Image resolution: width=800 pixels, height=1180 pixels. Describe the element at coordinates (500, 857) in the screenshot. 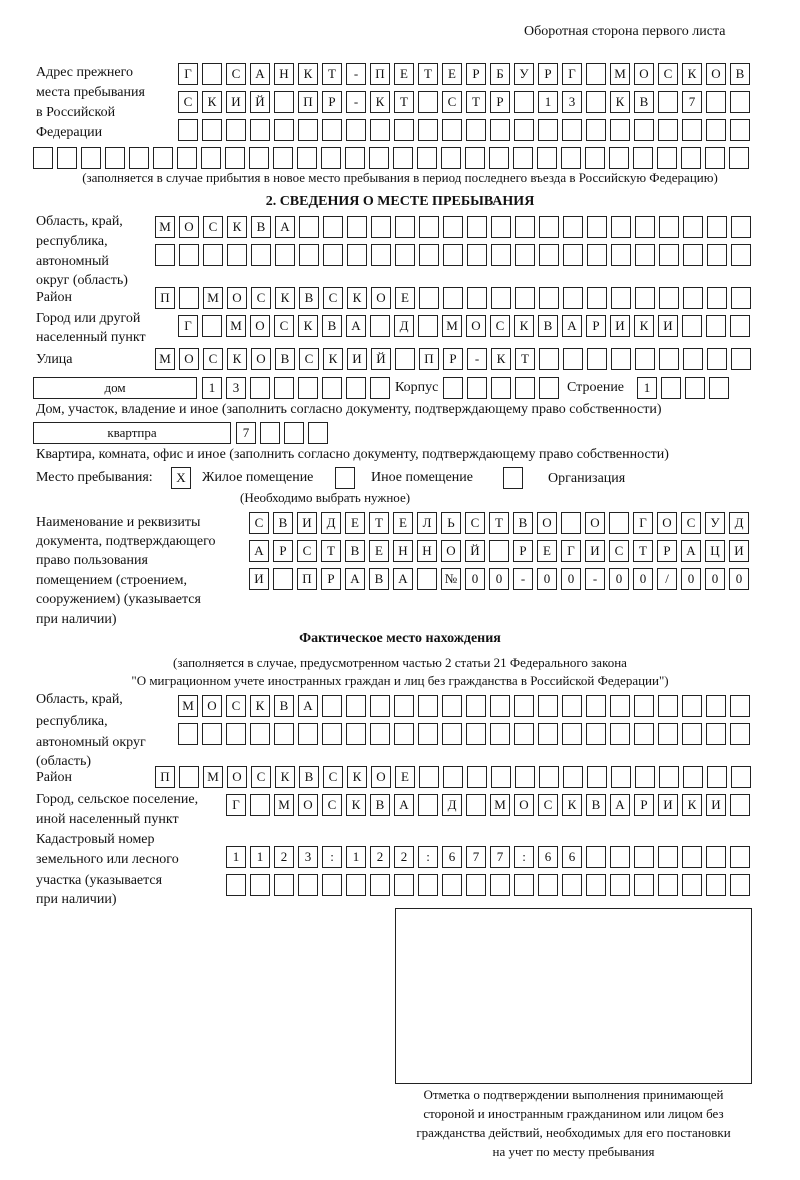

I see `char-cell: 7` at that location.